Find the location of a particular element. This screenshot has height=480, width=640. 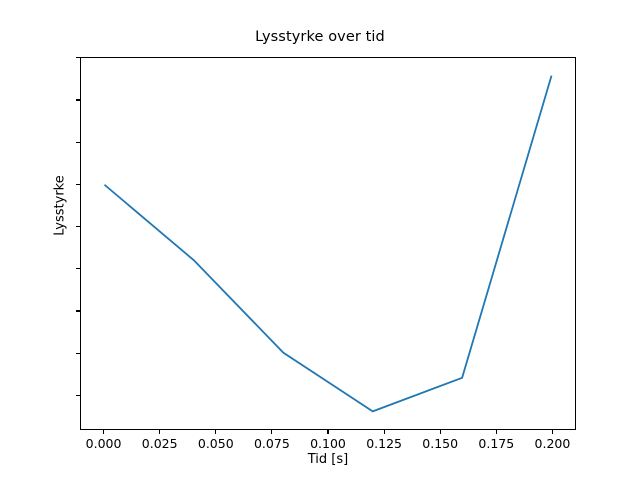

x-tick-label: 0.125 is located at coordinates (384, 443).